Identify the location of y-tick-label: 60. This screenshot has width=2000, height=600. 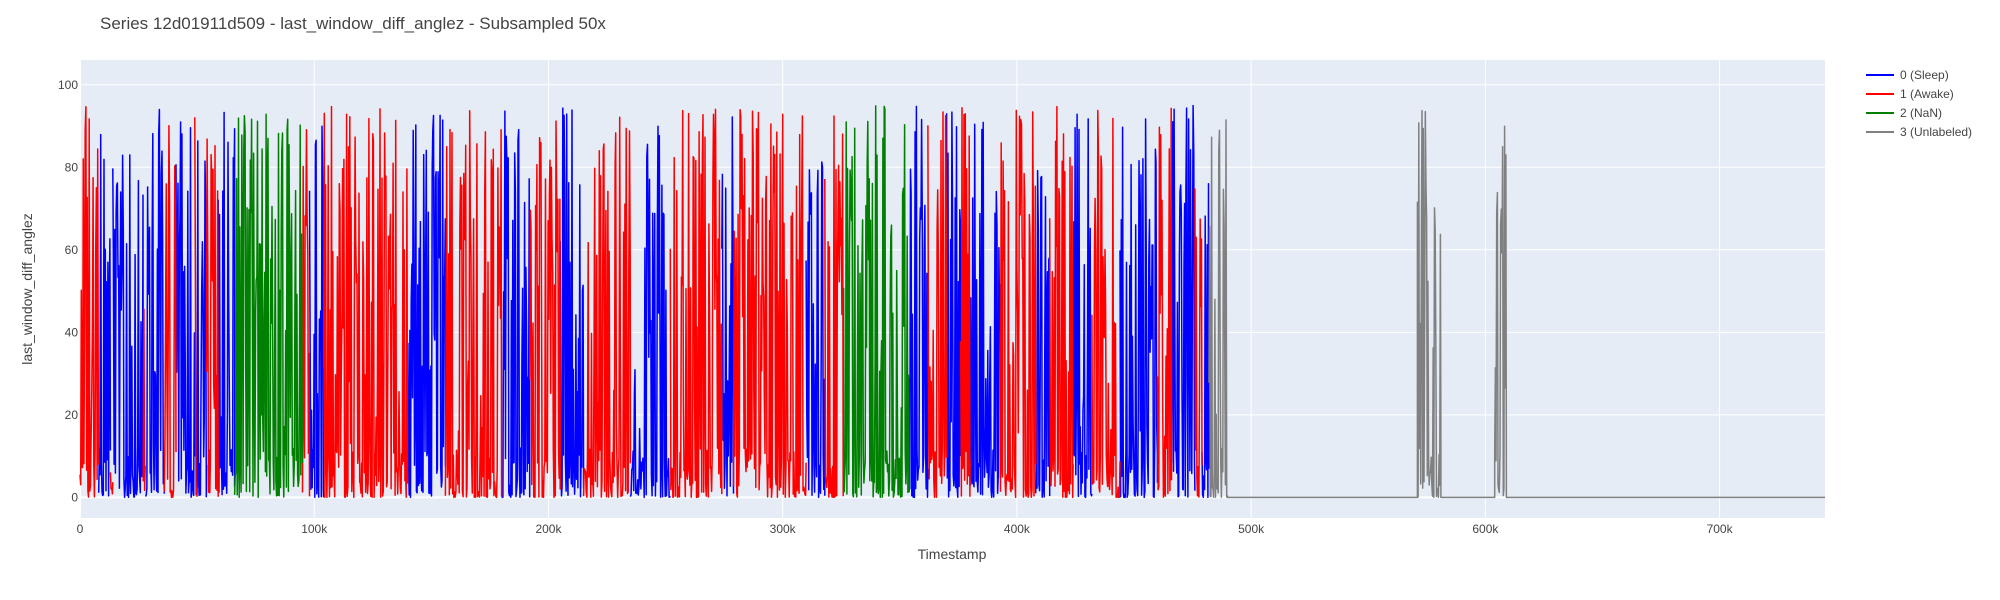
(72, 250).